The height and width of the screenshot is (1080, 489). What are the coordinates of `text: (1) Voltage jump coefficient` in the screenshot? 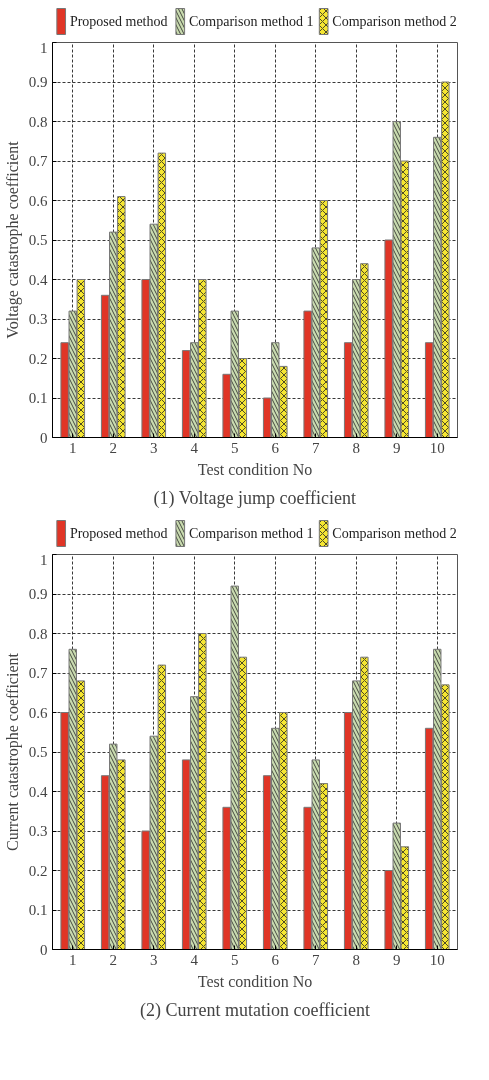 It's located at (255, 498).